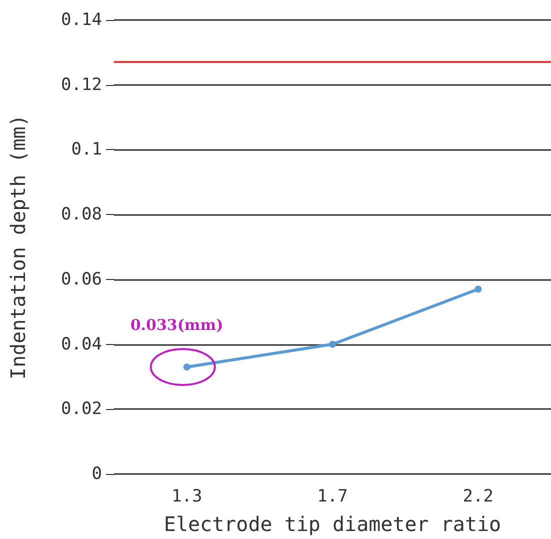  I want to click on x-tick-label: 1.3, so click(186, 496).